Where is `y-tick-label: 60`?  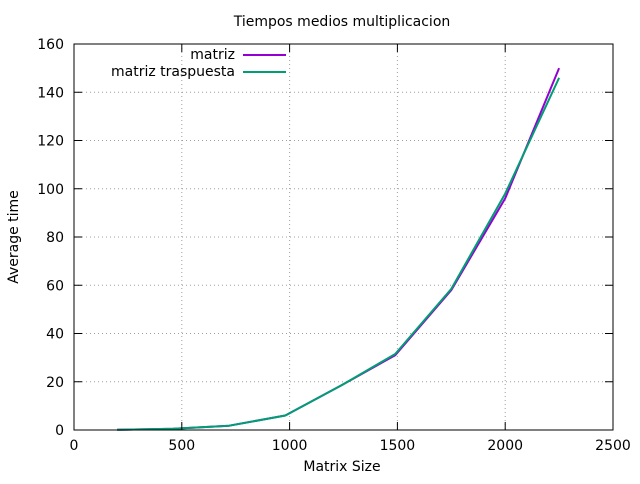 y-tick-label: 60 is located at coordinates (55, 286).